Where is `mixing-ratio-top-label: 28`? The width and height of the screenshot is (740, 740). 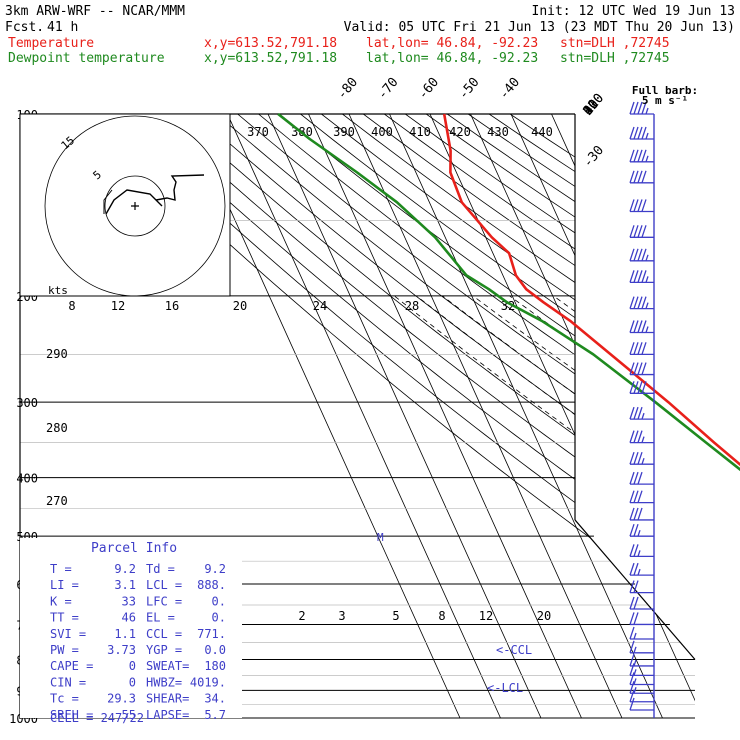 mixing-ratio-top-label: 28 is located at coordinates (412, 306).